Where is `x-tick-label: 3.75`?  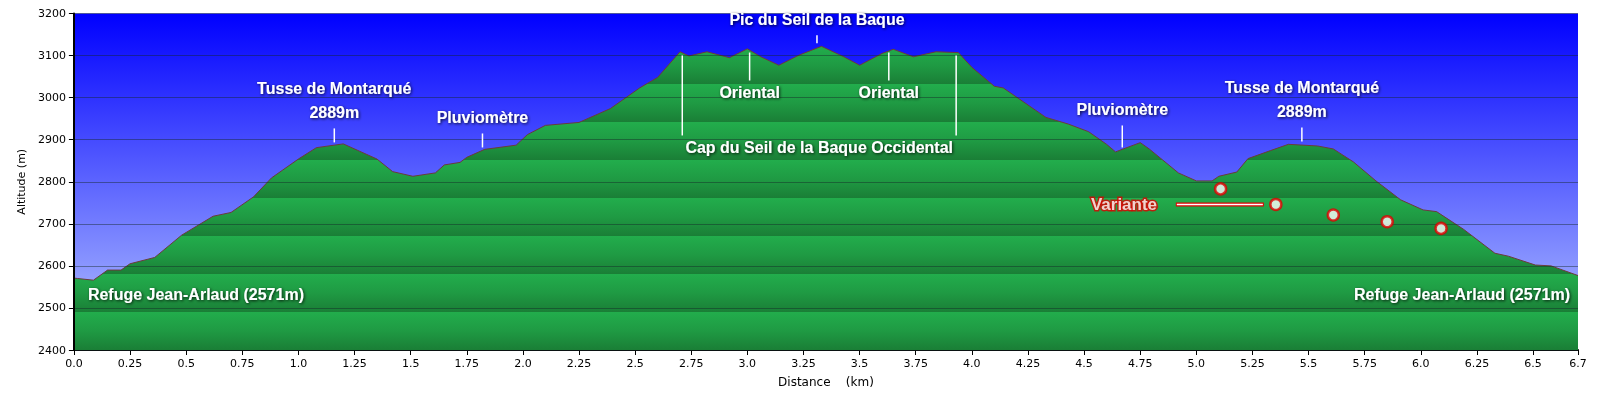 x-tick-label: 3.75 is located at coordinates (915, 363).